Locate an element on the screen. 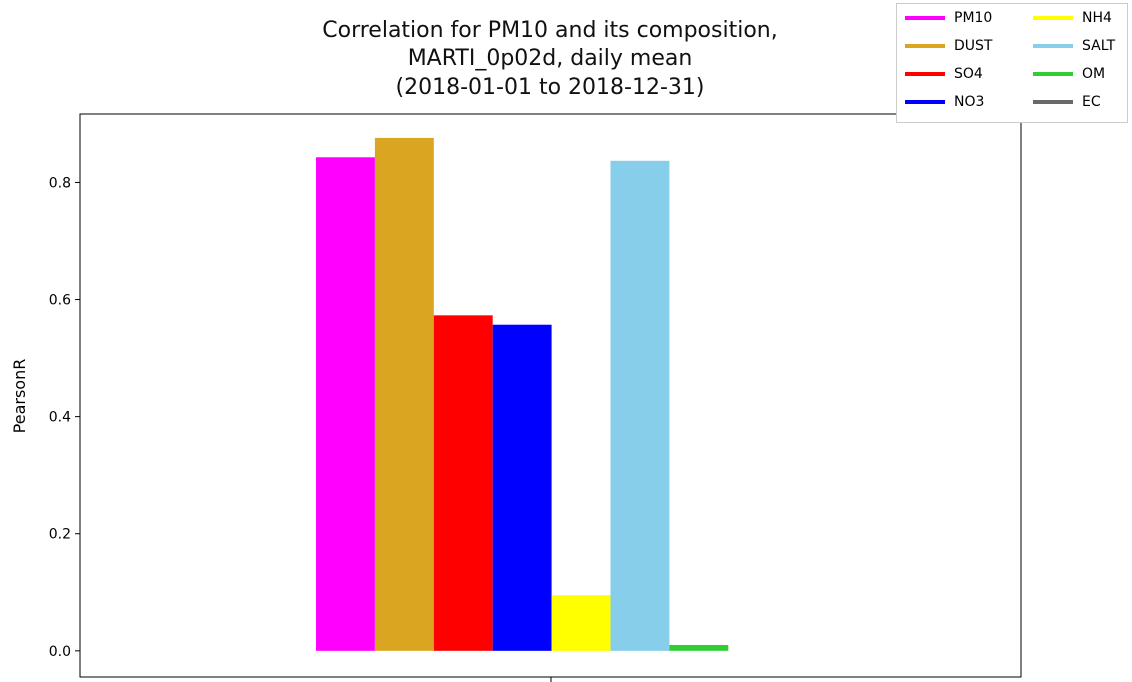  legend-label-no3: NO3 is located at coordinates (969, 102).